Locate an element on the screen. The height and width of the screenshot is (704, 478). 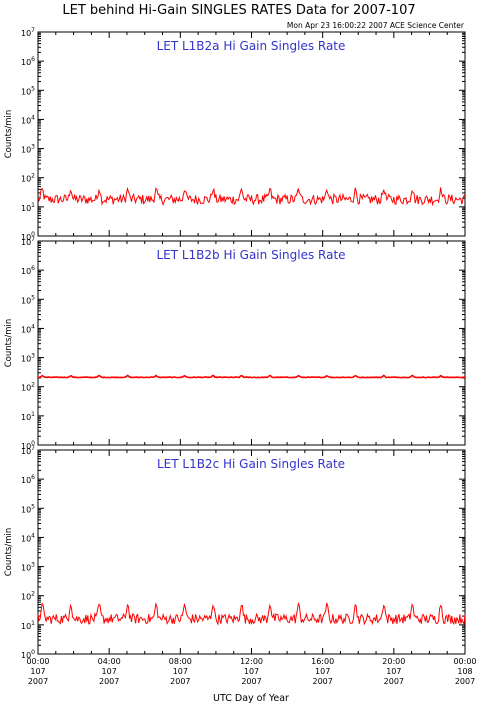
panel-title: LET L1B2c Hi Gain Singles Rate is located at coordinates (251, 464).